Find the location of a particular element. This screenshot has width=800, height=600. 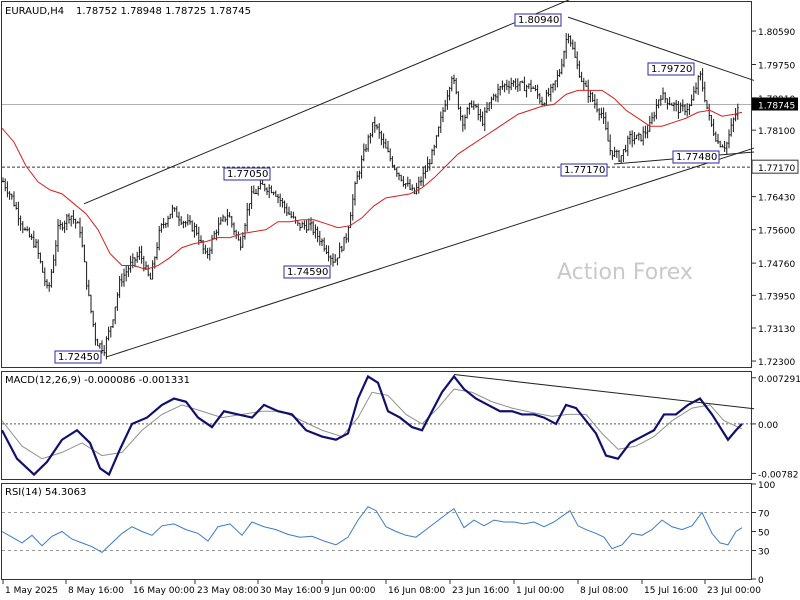

time-axis-label: 8 Jul 08:00 is located at coordinates (604, 591).